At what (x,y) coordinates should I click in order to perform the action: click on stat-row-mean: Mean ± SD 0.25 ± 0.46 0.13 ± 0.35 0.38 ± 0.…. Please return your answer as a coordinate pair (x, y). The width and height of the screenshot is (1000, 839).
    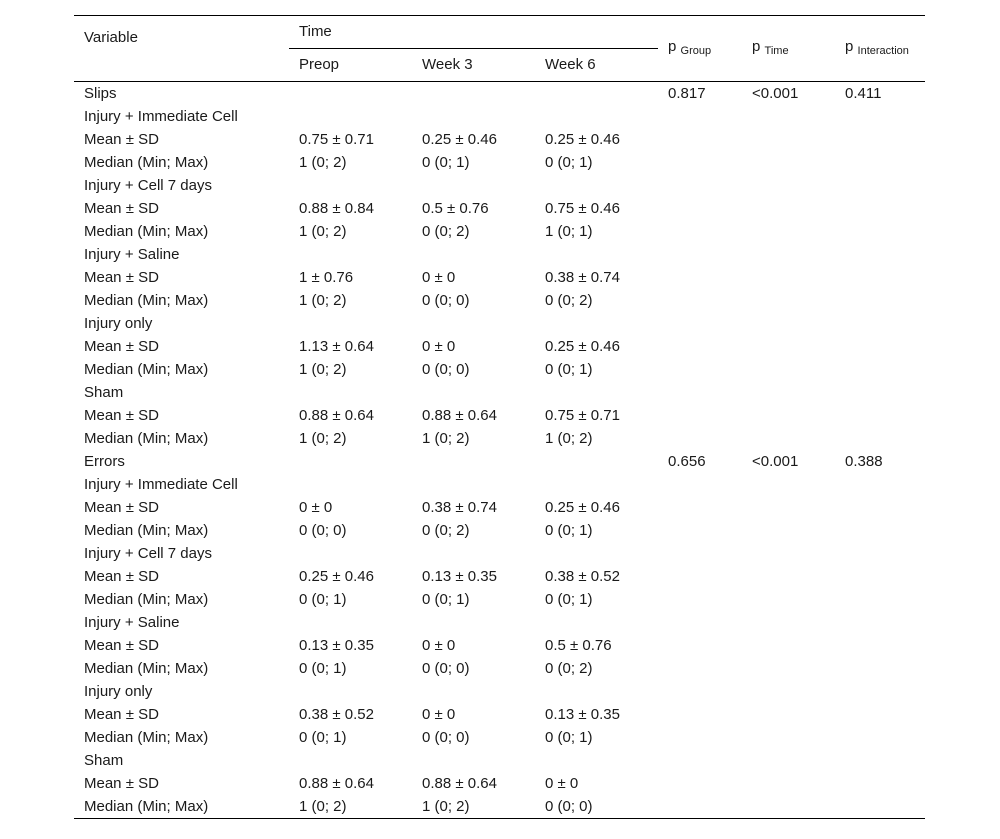
    Looking at the image, I should click on (499, 576).